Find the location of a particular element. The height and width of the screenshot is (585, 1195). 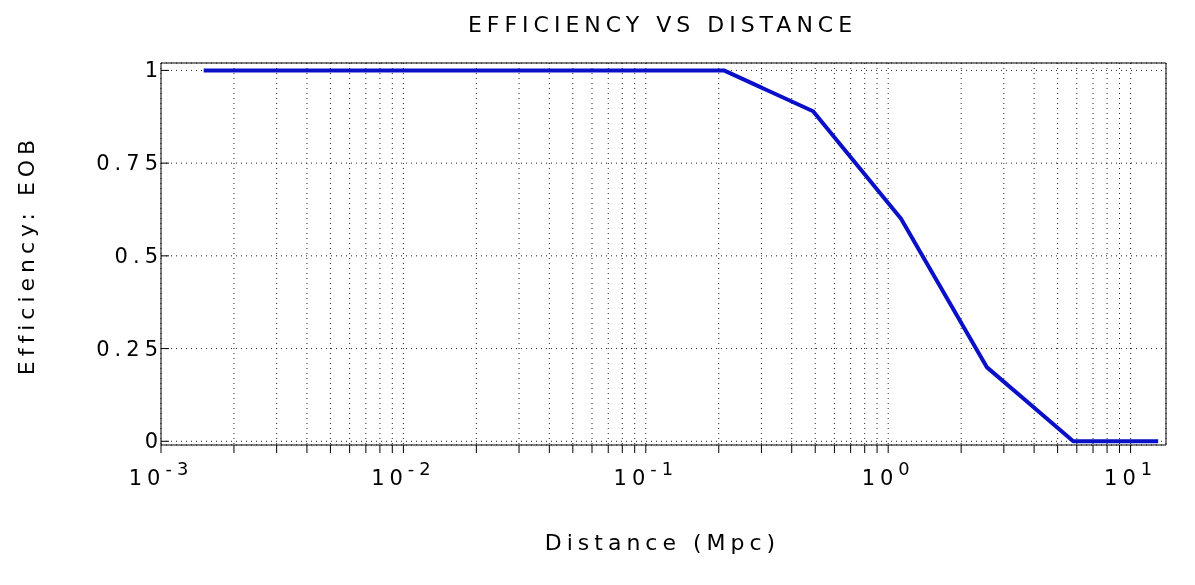

y-tick-label: 1 is located at coordinates (153, 70).